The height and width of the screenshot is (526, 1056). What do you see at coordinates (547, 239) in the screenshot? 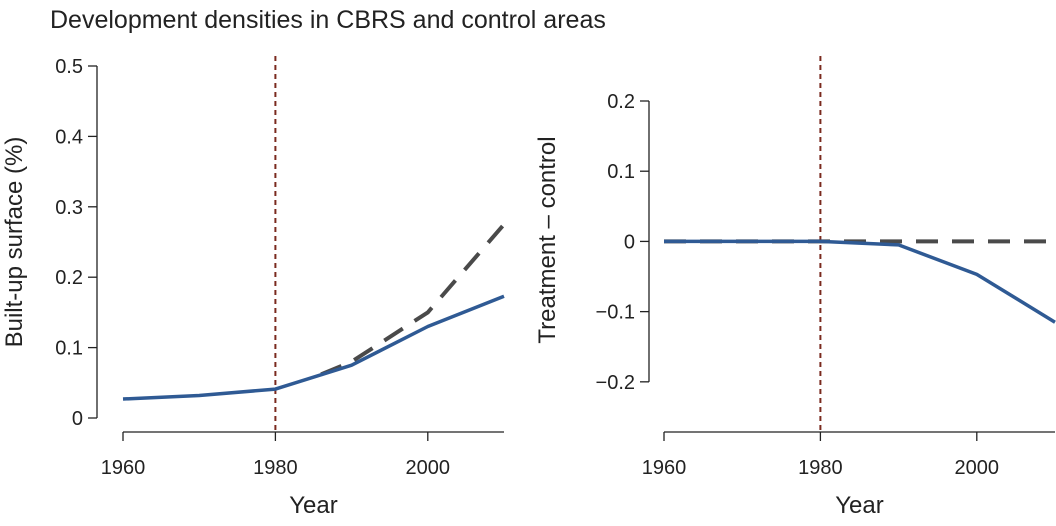
I see `y-axis-title: Treatment – control` at bounding box center [547, 239].